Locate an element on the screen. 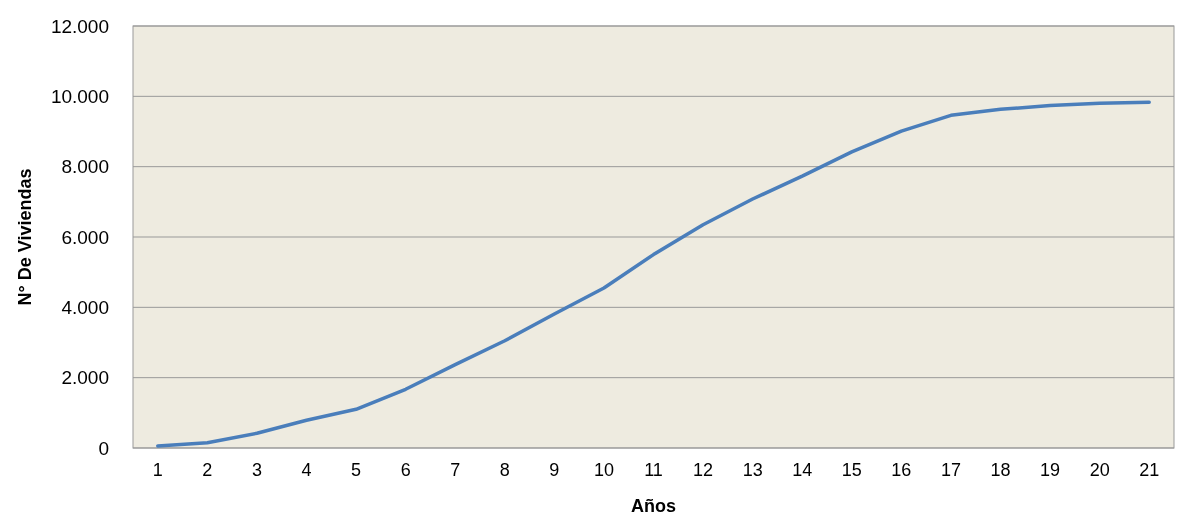  x-tick-label: 7 is located at coordinates (455, 470).